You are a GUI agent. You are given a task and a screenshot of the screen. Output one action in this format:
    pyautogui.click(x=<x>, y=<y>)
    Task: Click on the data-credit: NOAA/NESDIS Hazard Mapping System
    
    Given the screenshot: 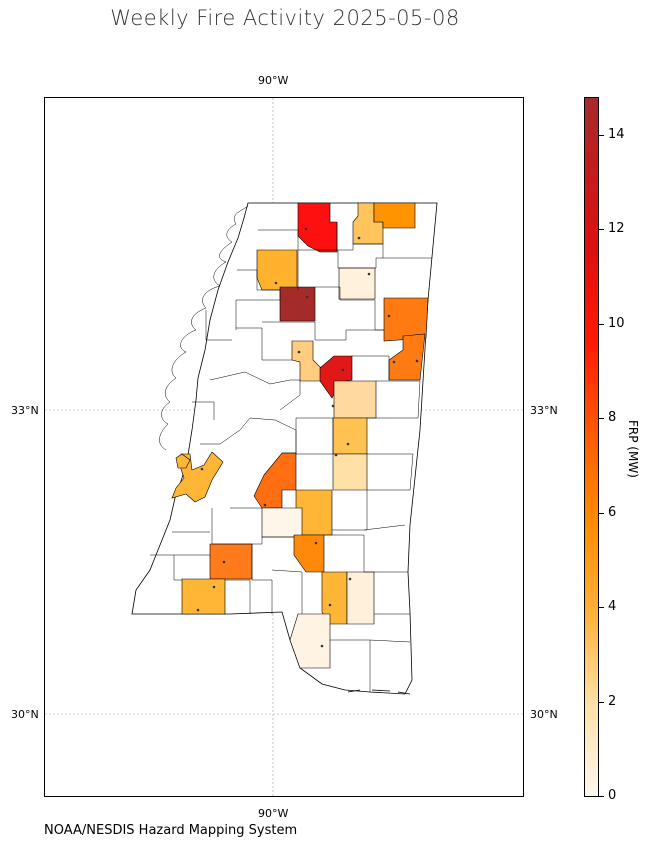 What is the action you would take?
    pyautogui.click(x=171, y=830)
    